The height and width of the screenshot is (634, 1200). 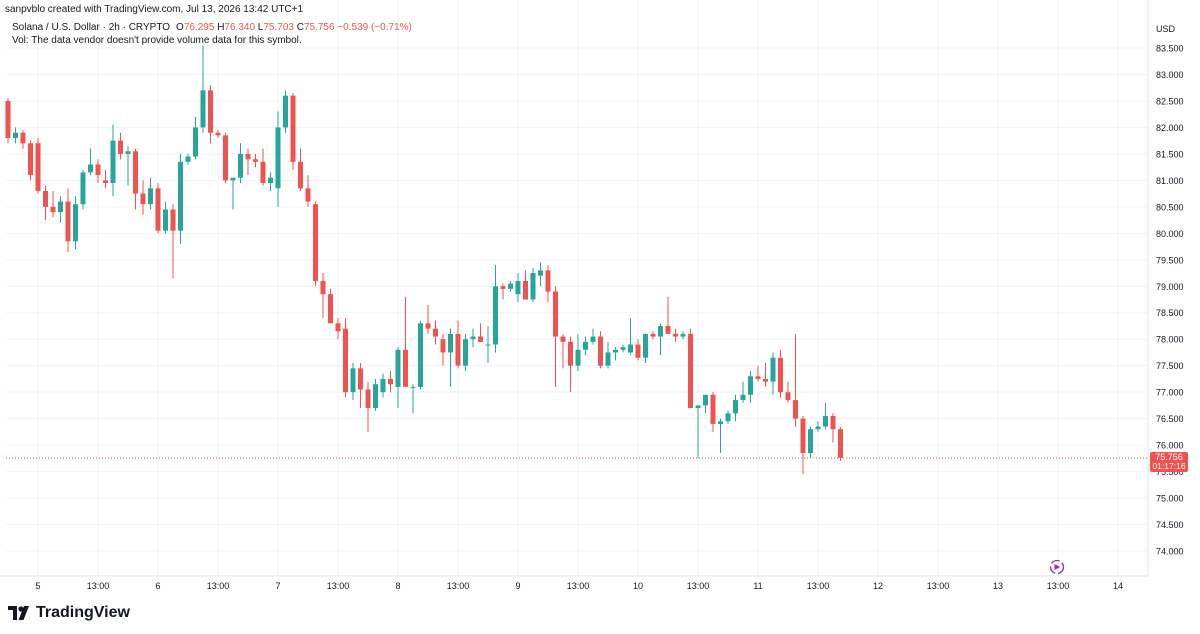 I want to click on tradingview-brand: TradingView, so click(x=69, y=613).